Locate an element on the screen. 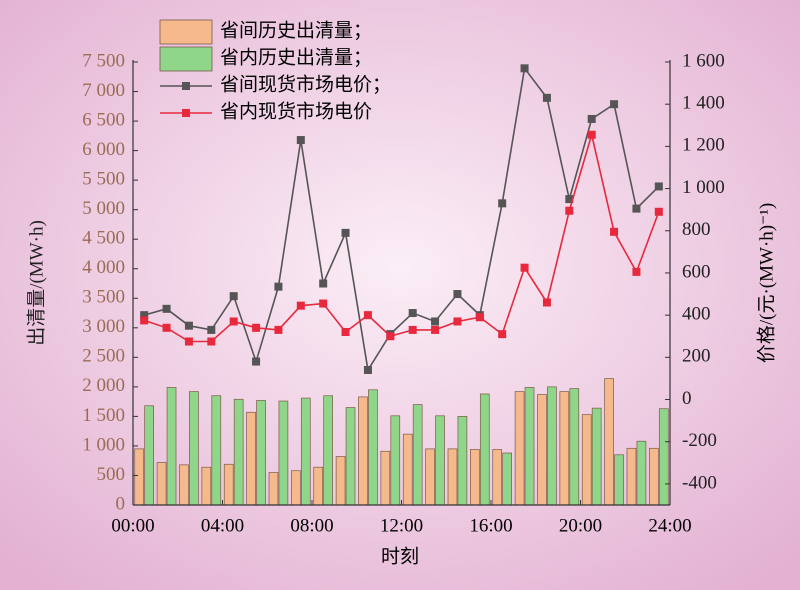 This screenshot has width=800, height=590. y-tick-label: 3 000 is located at coordinates (103, 326).